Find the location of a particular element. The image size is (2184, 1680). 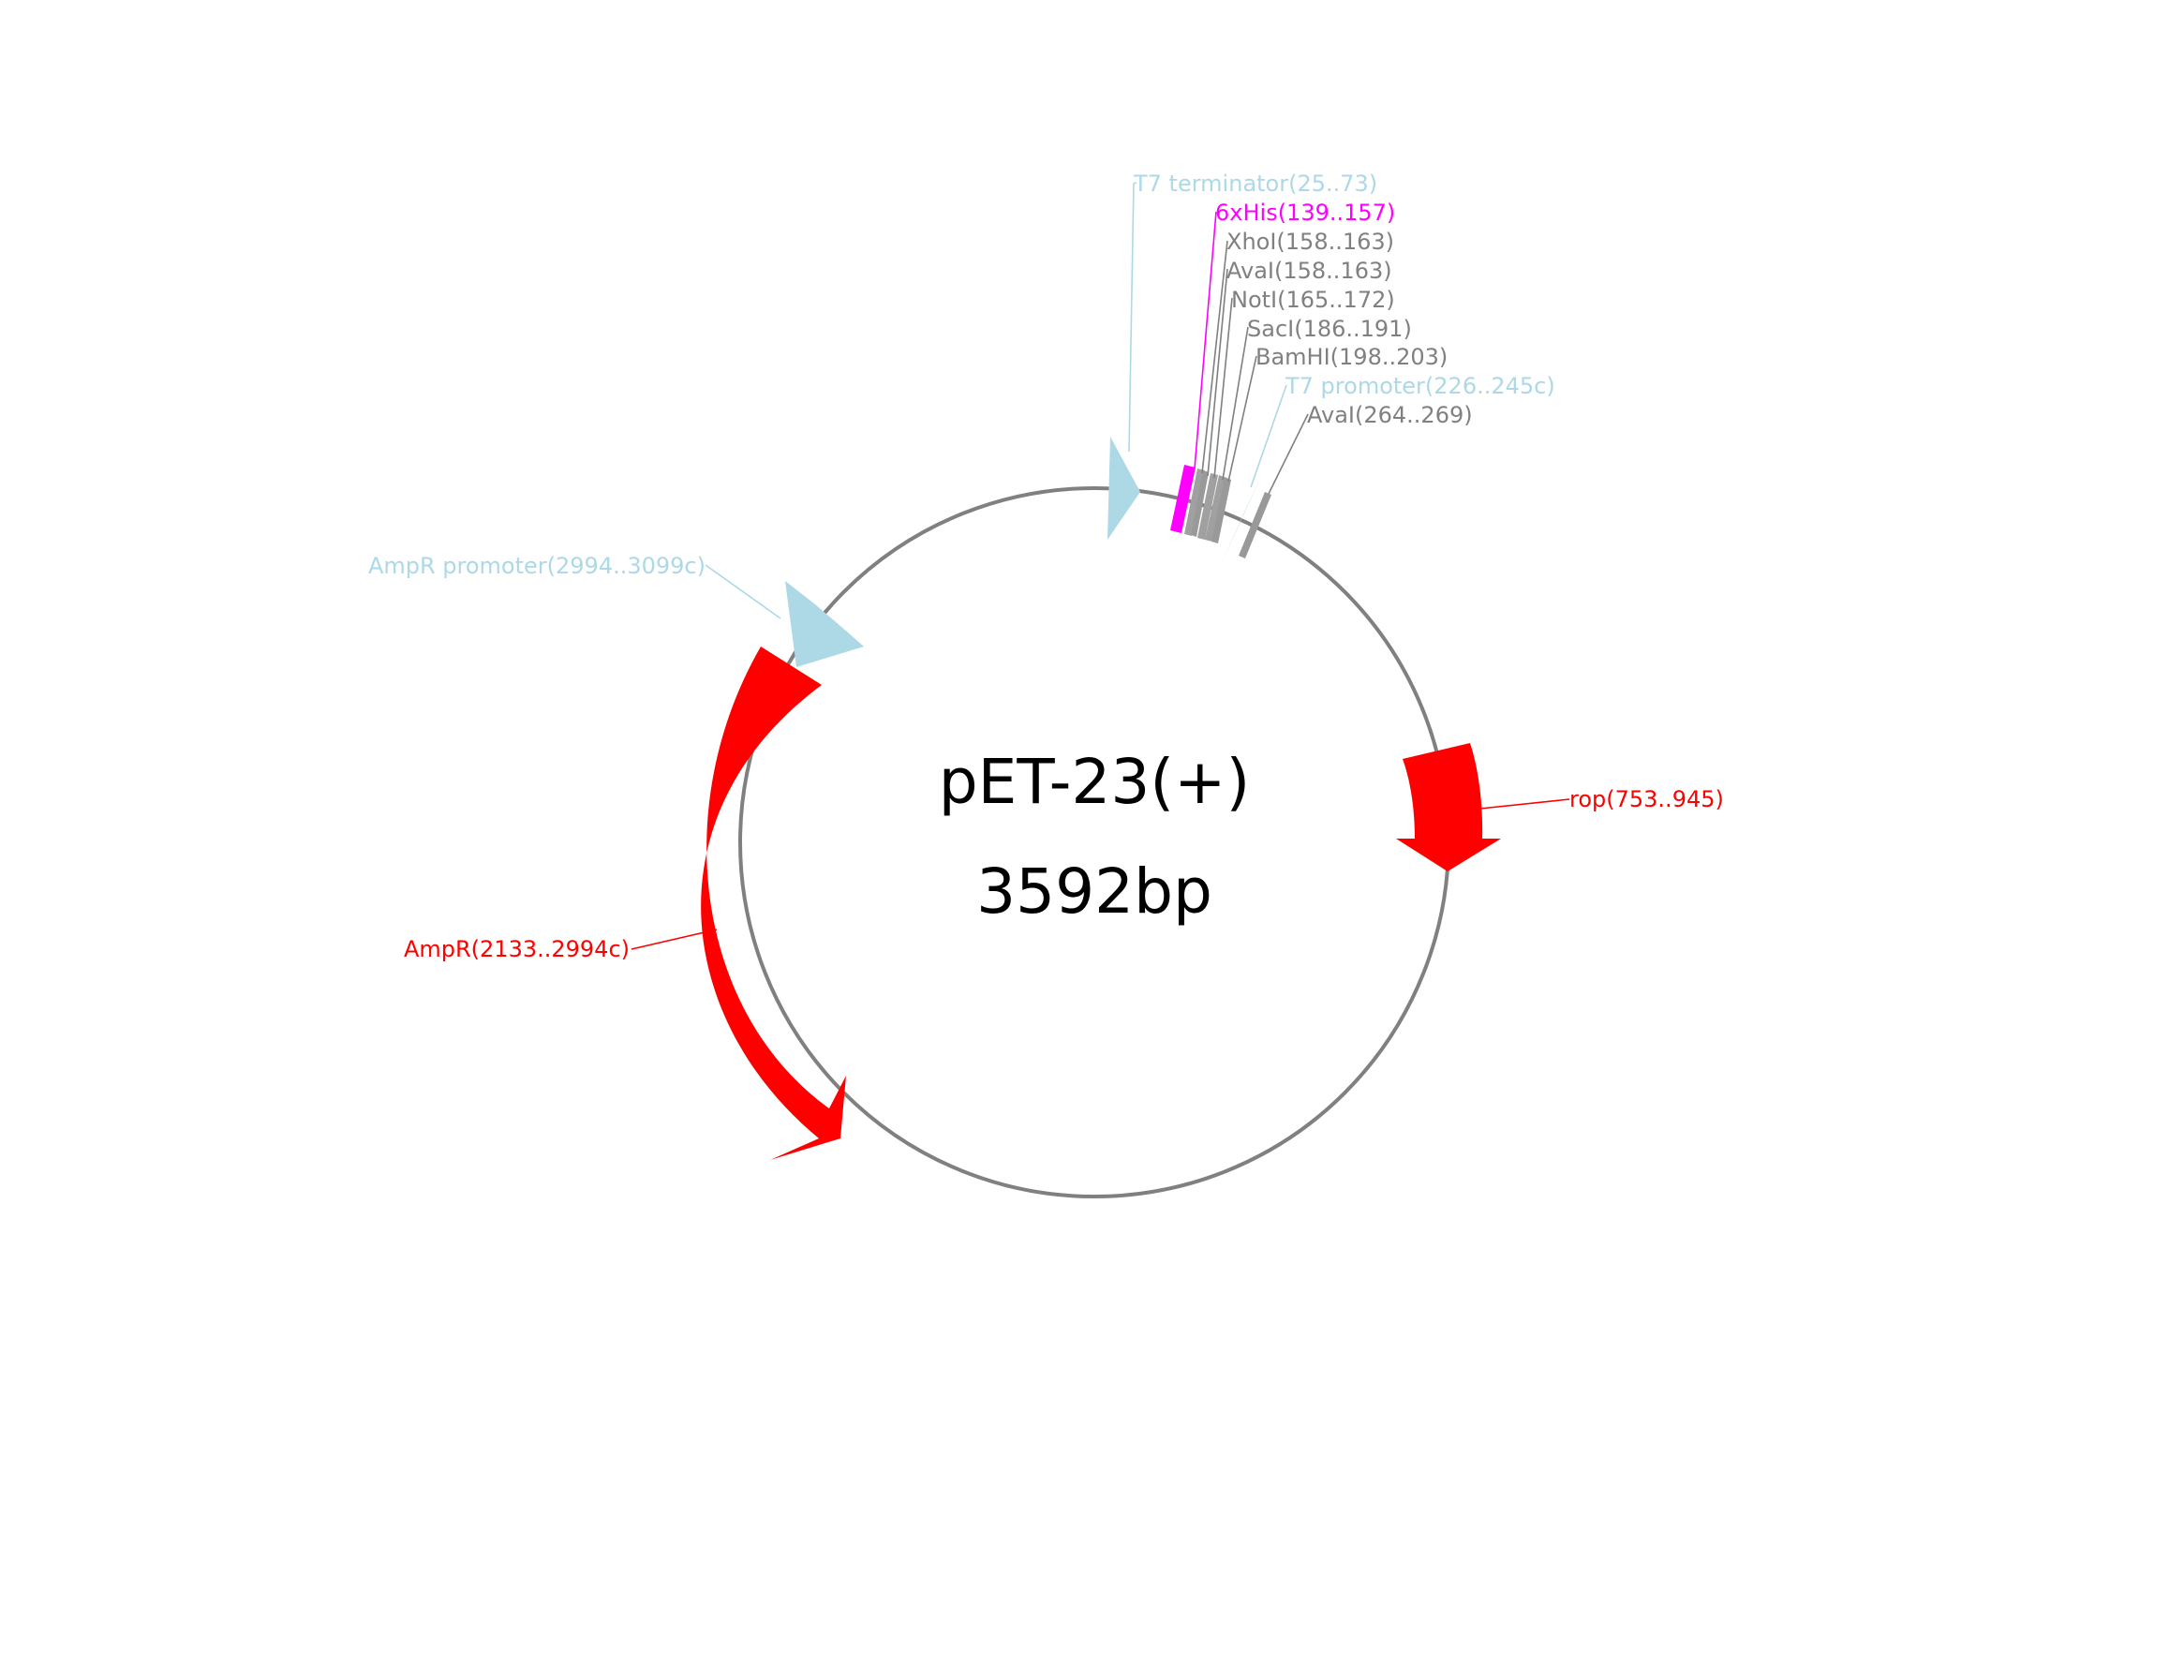

his-tag-feature-block is located at coordinates (1183, 499).